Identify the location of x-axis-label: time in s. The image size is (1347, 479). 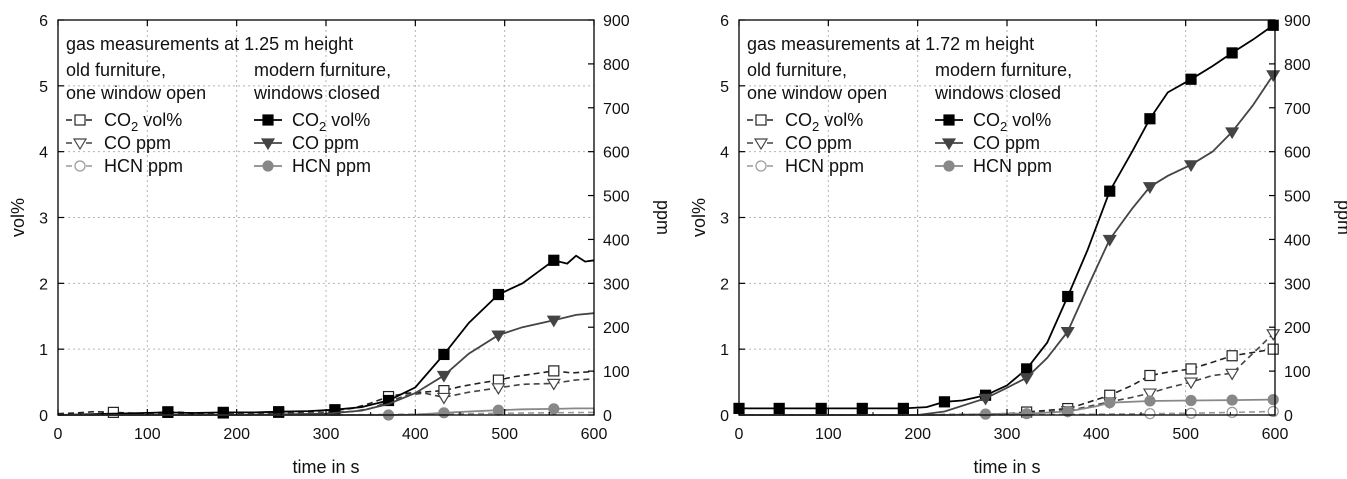
(325, 467).